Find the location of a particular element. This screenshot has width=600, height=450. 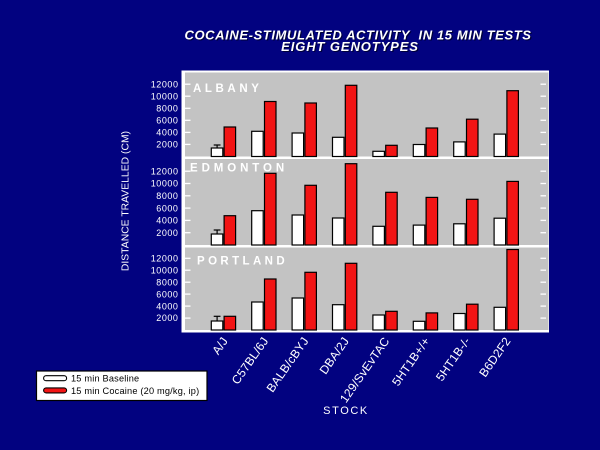

svg-text: DISTANCE TRAVELLED (CM) is located at coordinates (126, 201).